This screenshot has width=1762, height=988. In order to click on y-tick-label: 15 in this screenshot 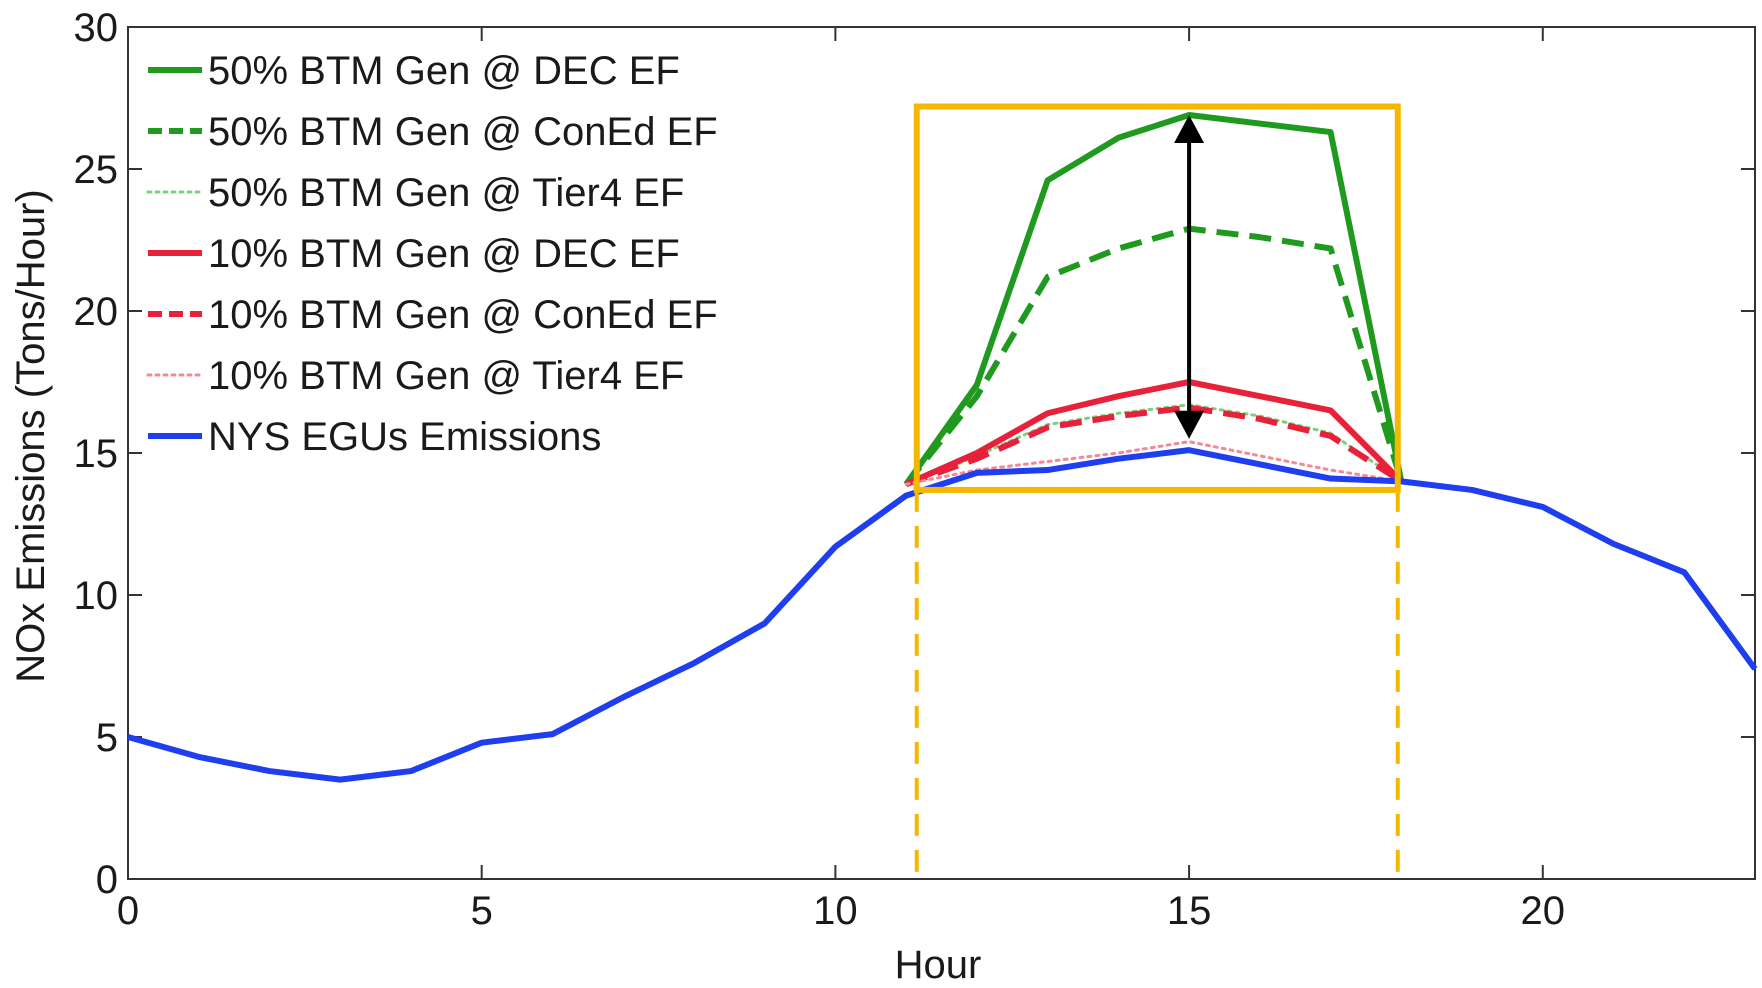, I will do `click(96, 454)`.